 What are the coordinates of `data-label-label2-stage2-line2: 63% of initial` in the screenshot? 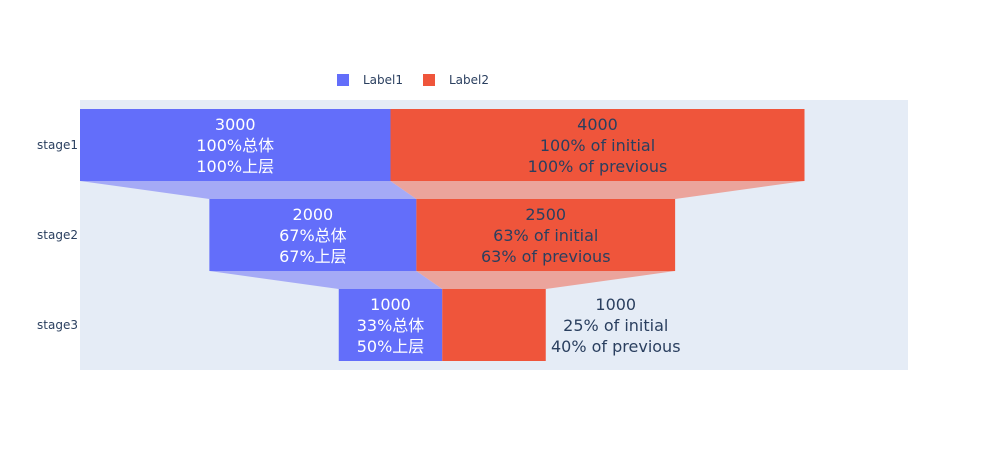 It's located at (545, 235).